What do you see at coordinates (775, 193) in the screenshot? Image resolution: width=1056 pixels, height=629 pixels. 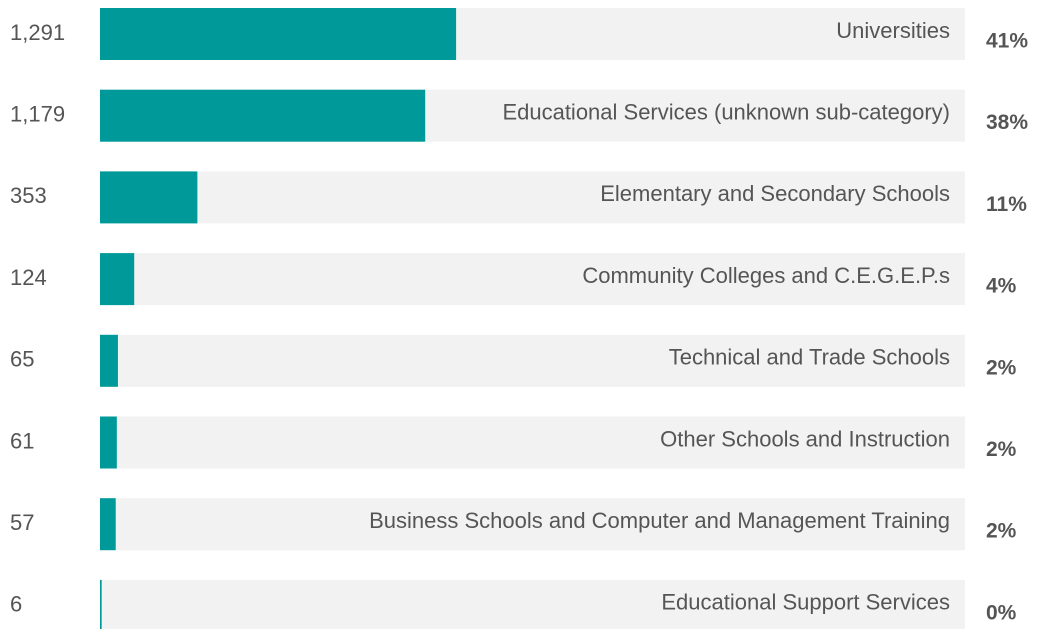 I see `category-label: Elementary and Secondary Schools` at bounding box center [775, 193].